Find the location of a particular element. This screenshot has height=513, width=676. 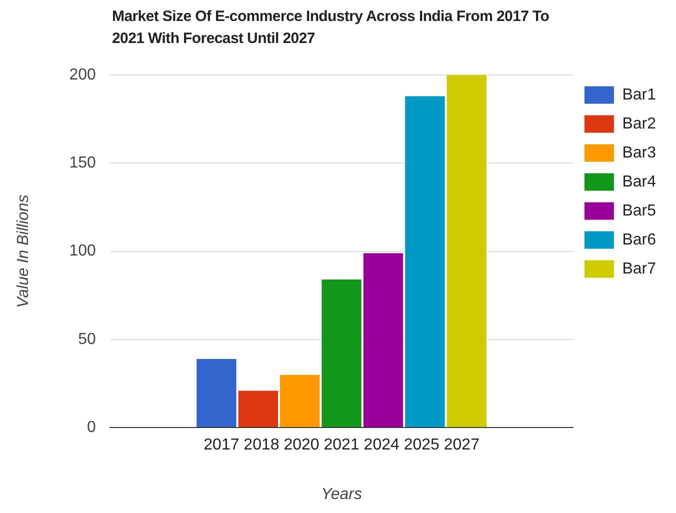

y-tick-label: 150 is located at coordinates (82, 163).